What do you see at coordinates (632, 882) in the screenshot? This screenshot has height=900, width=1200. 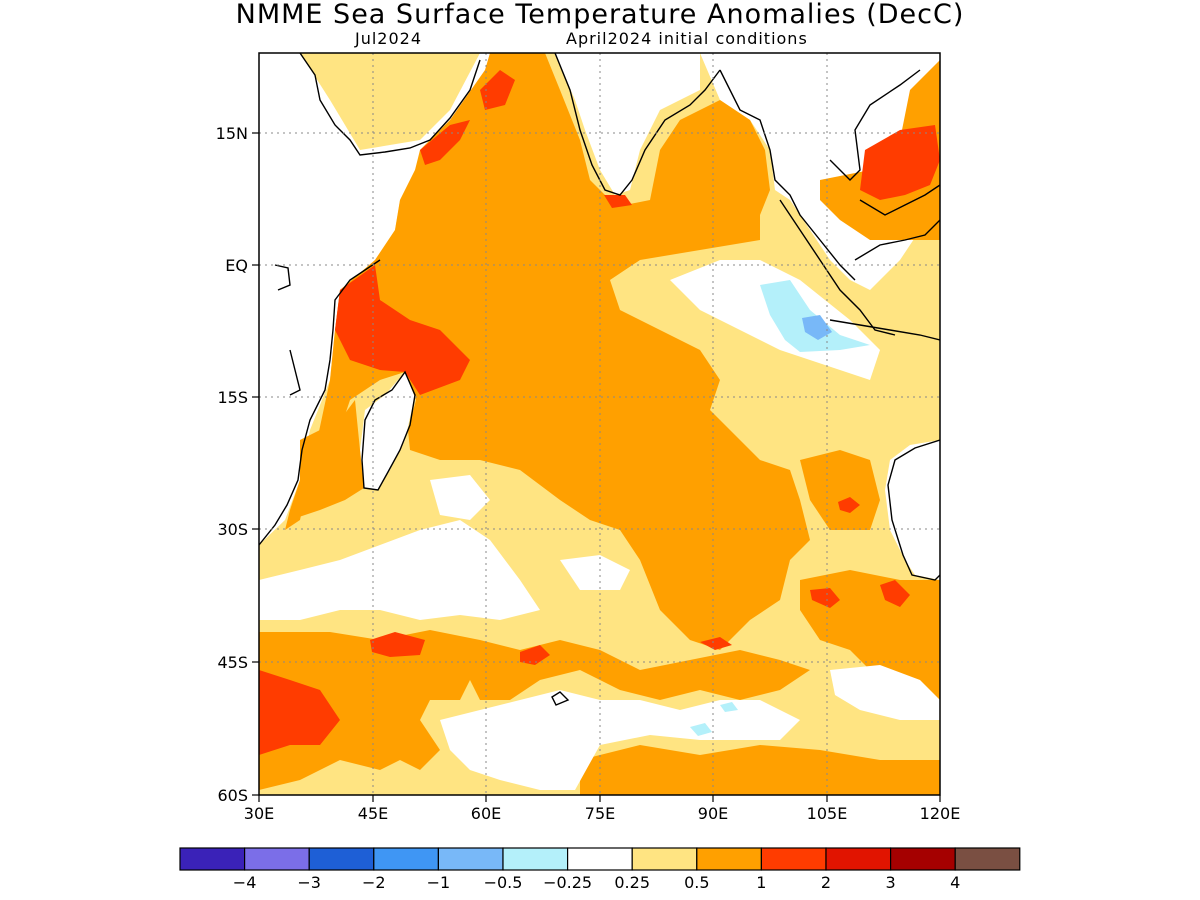 I see `colorbar-label: 0.25` at bounding box center [632, 882].